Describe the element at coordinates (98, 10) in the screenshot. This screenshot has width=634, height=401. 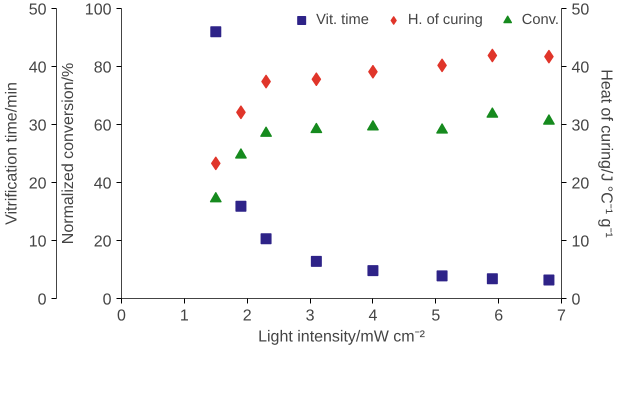
I see `y-tick-label: 100` at that location.